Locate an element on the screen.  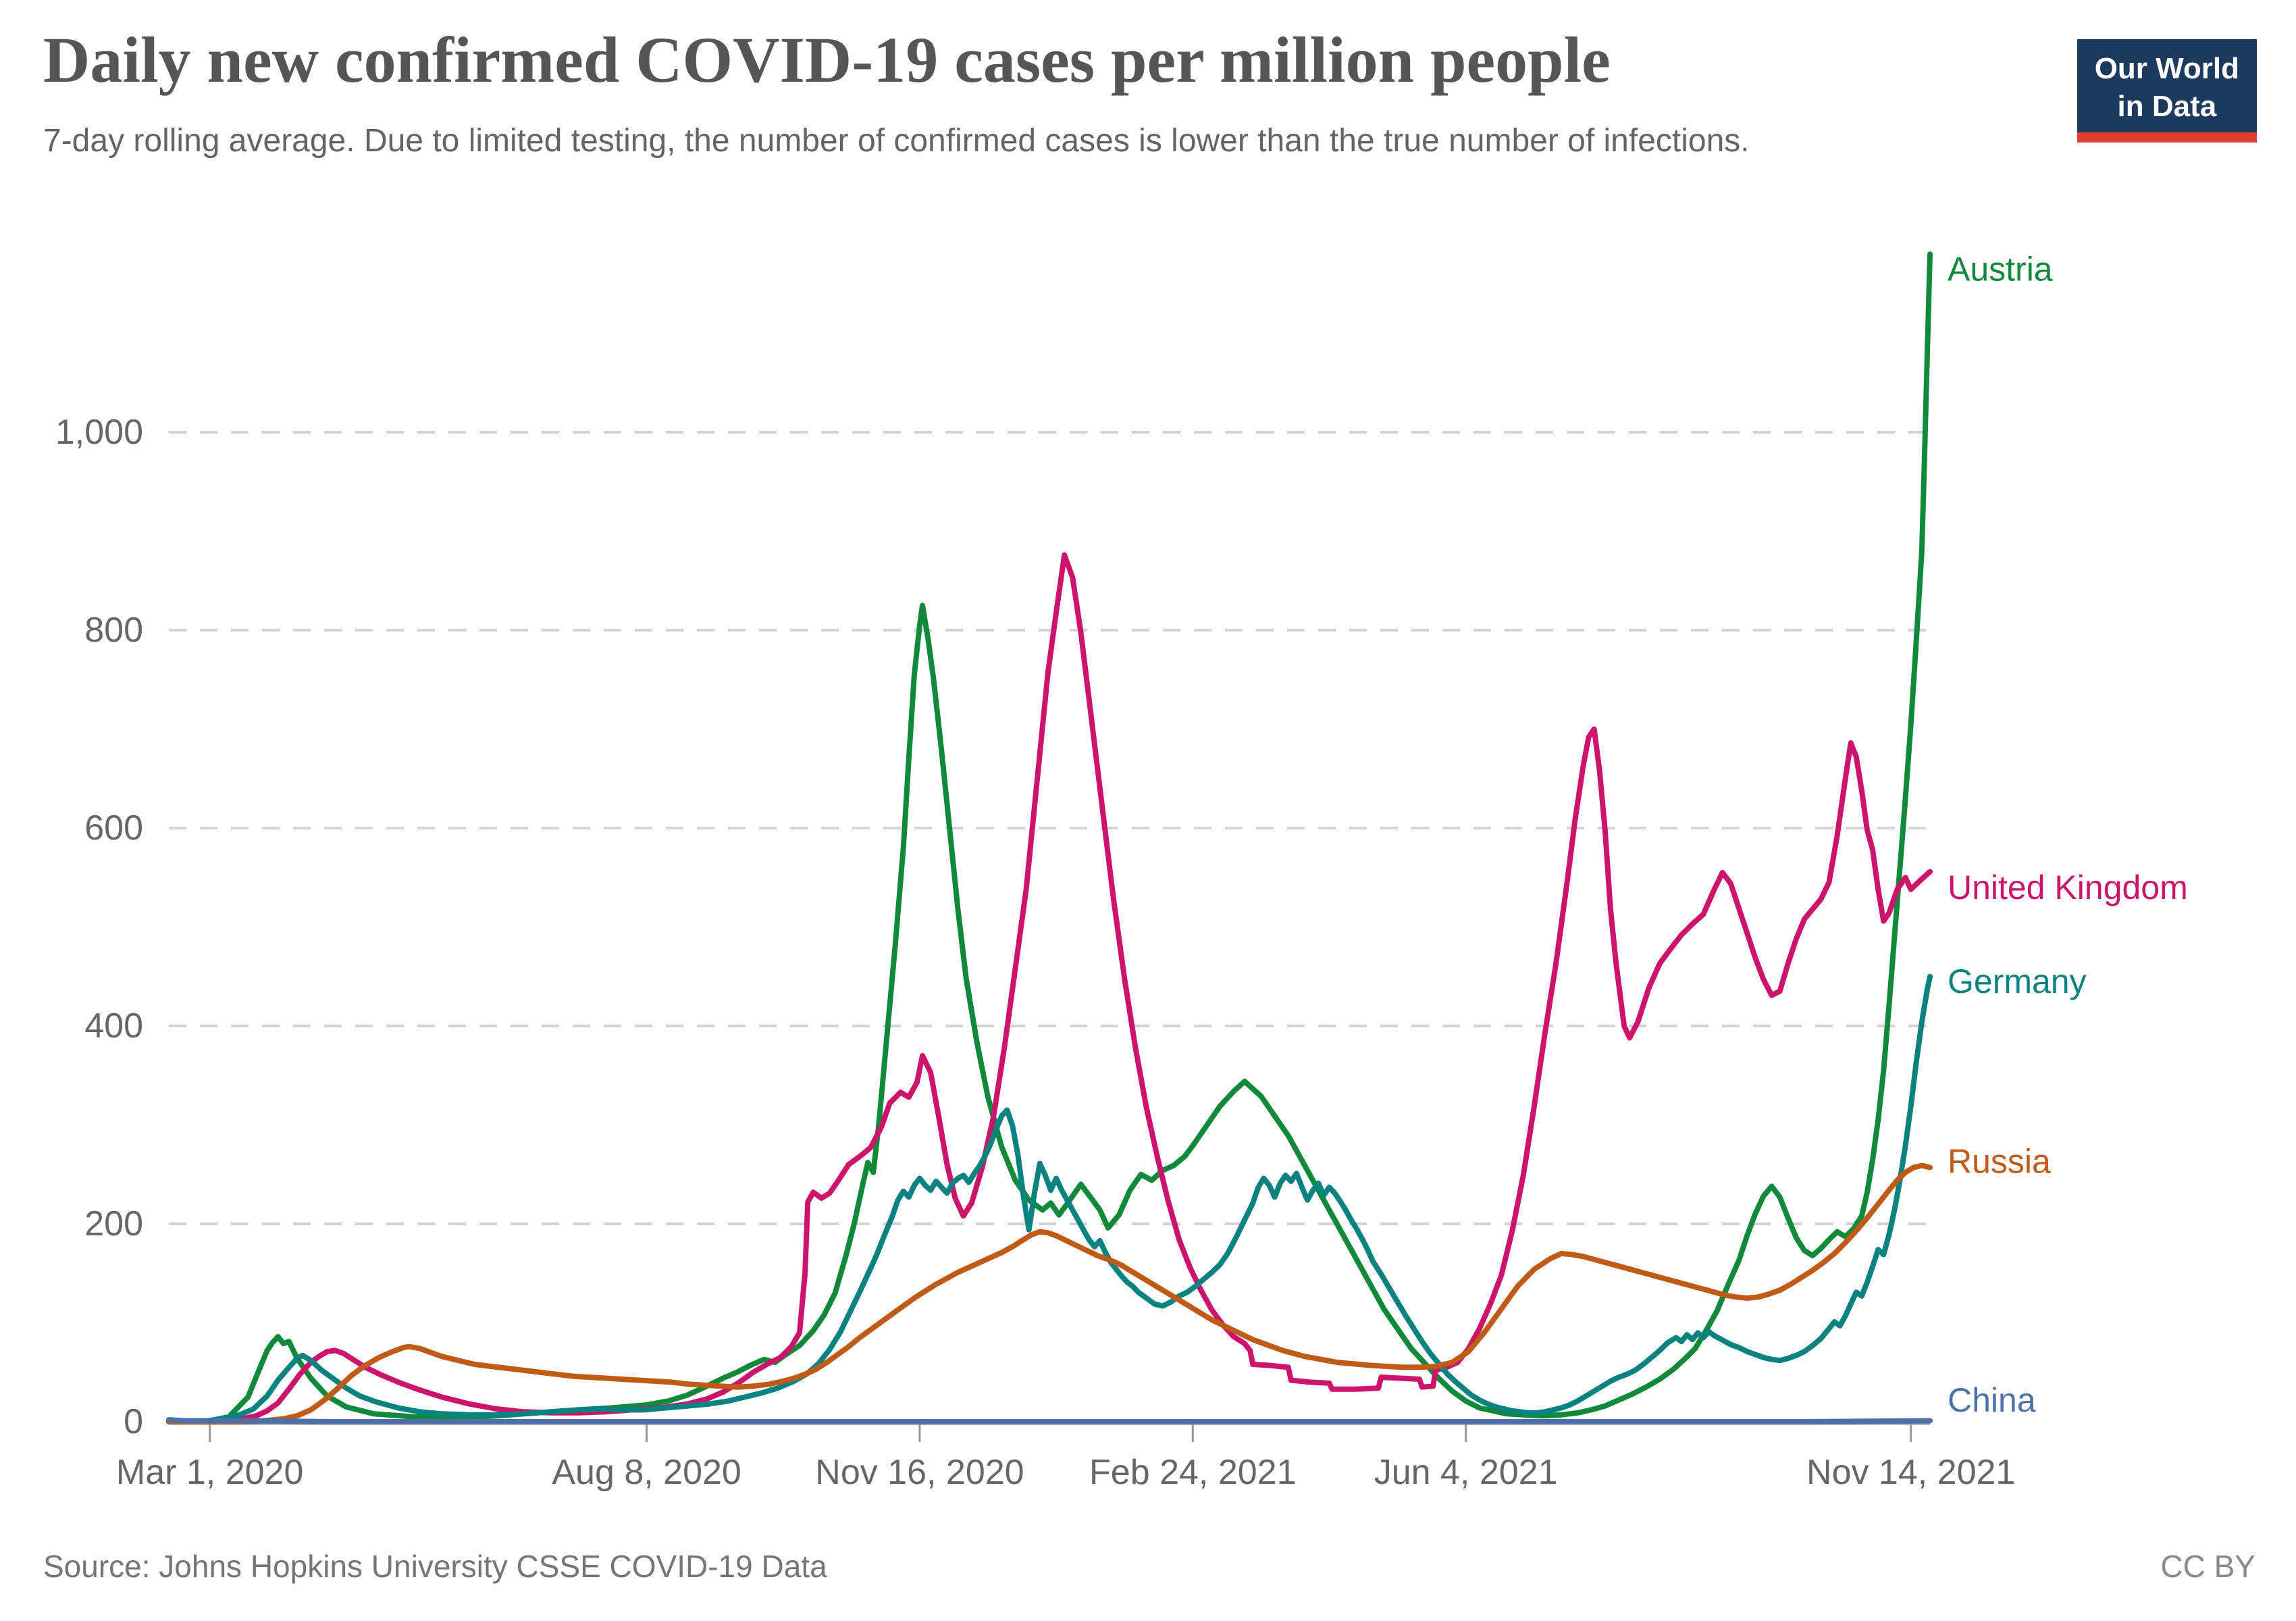
series-label-united-kingdom: United Kingdom is located at coordinates (2068, 887).